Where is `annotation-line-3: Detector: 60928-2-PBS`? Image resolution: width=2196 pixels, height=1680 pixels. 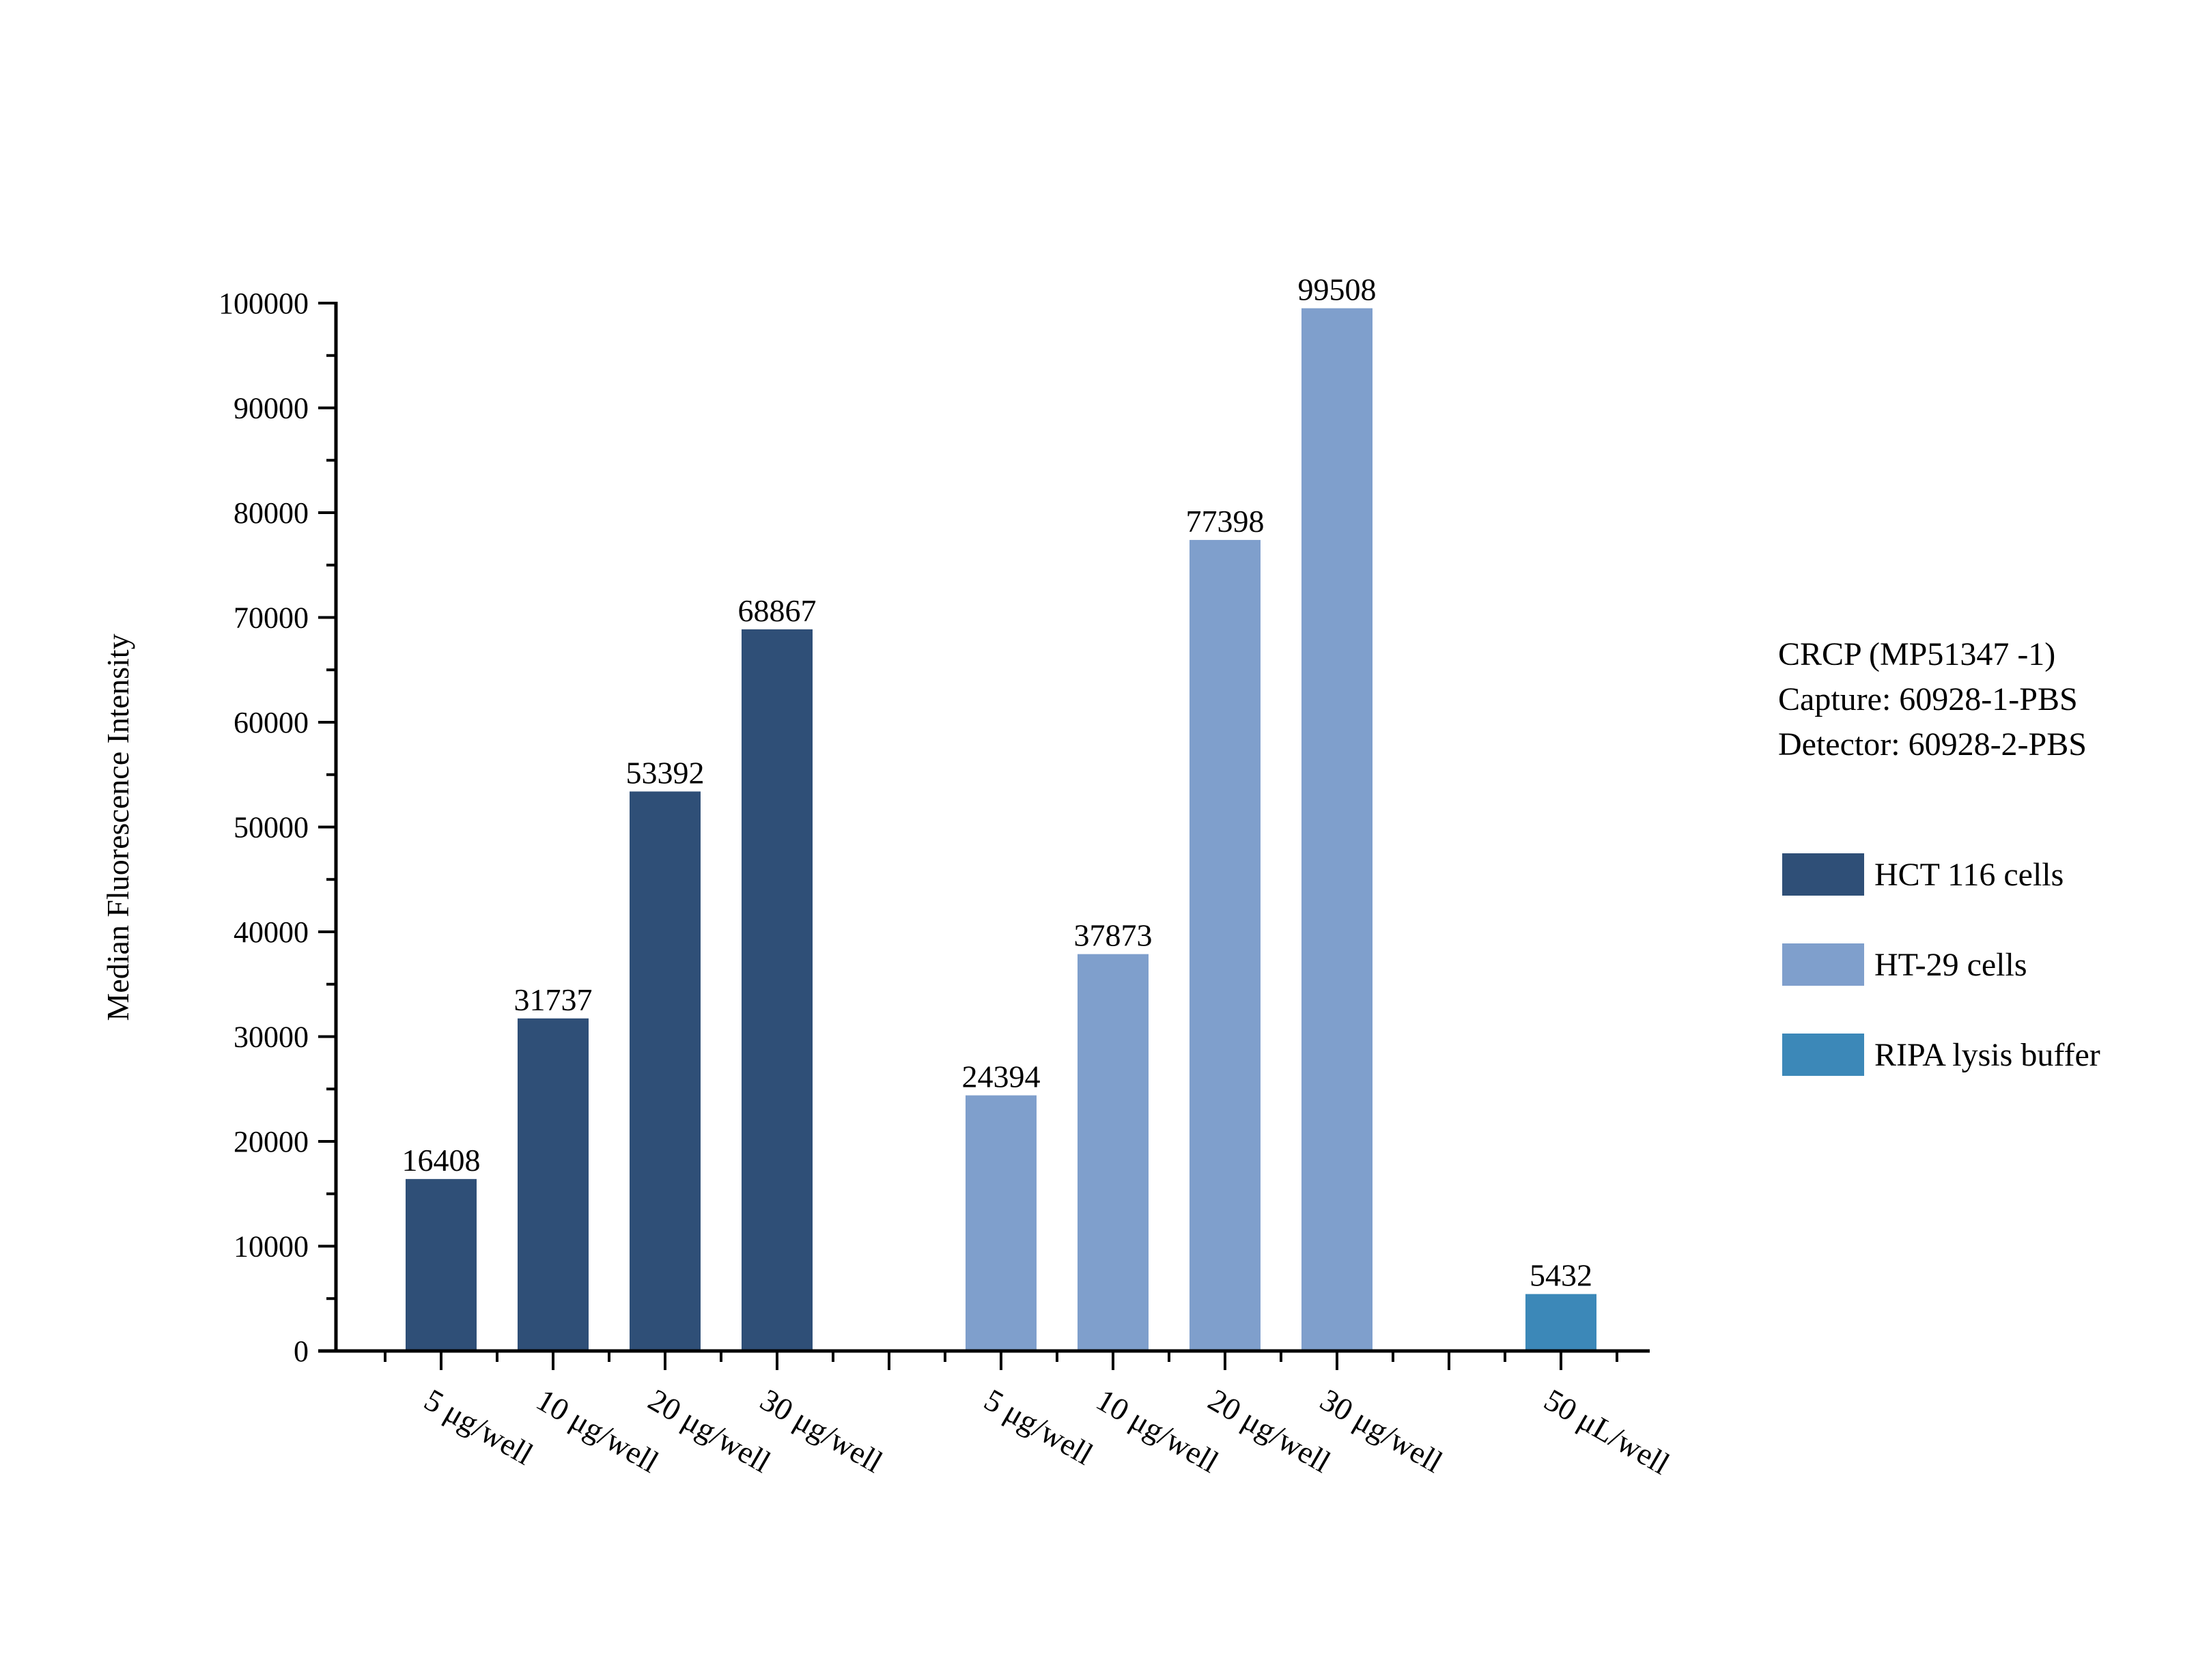 annotation-line-3: Detector: 60928-2-PBS is located at coordinates (1933, 744).